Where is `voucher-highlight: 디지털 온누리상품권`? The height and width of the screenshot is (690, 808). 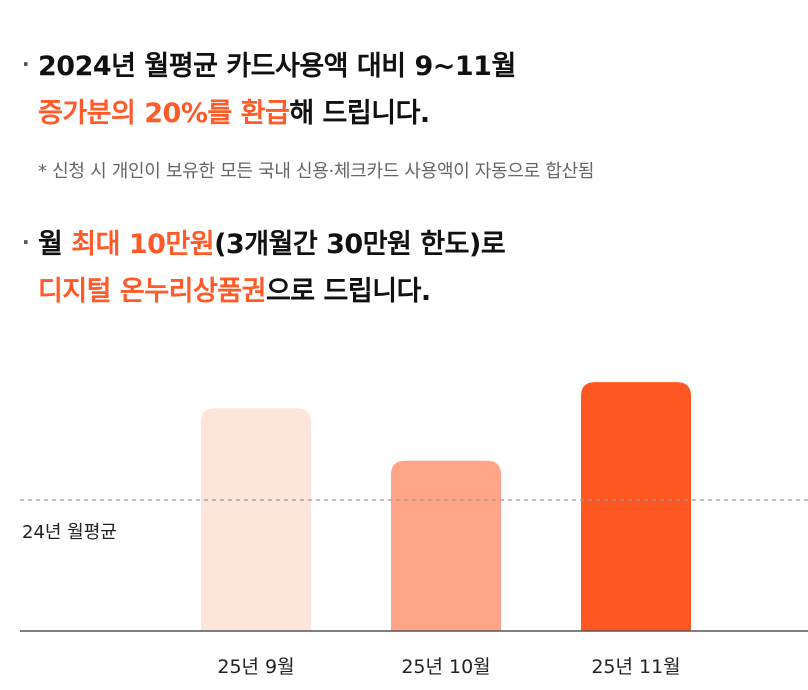 voucher-highlight: 디지털 온누리상품권 is located at coordinates (152, 291).